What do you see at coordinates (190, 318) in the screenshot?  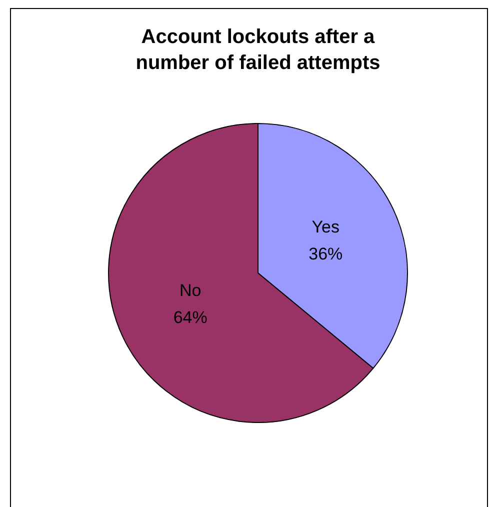 I see `data-label: 64%` at bounding box center [190, 318].